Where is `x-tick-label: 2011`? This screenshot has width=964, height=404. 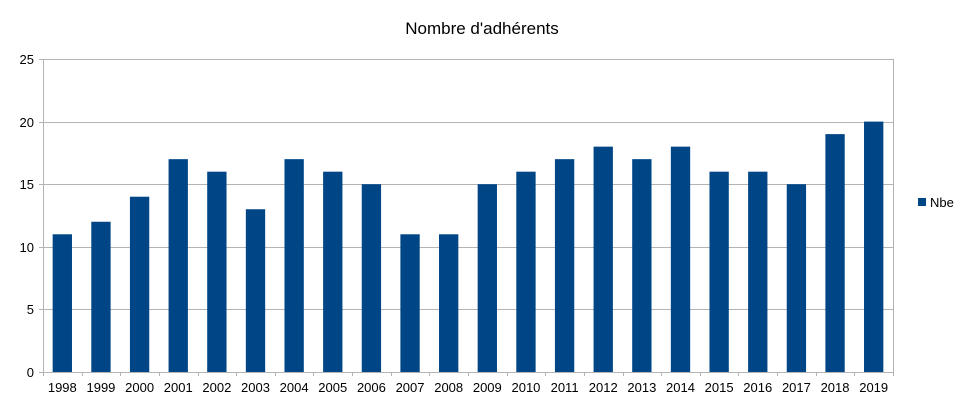
x-tick-label: 2011 is located at coordinates (565, 387).